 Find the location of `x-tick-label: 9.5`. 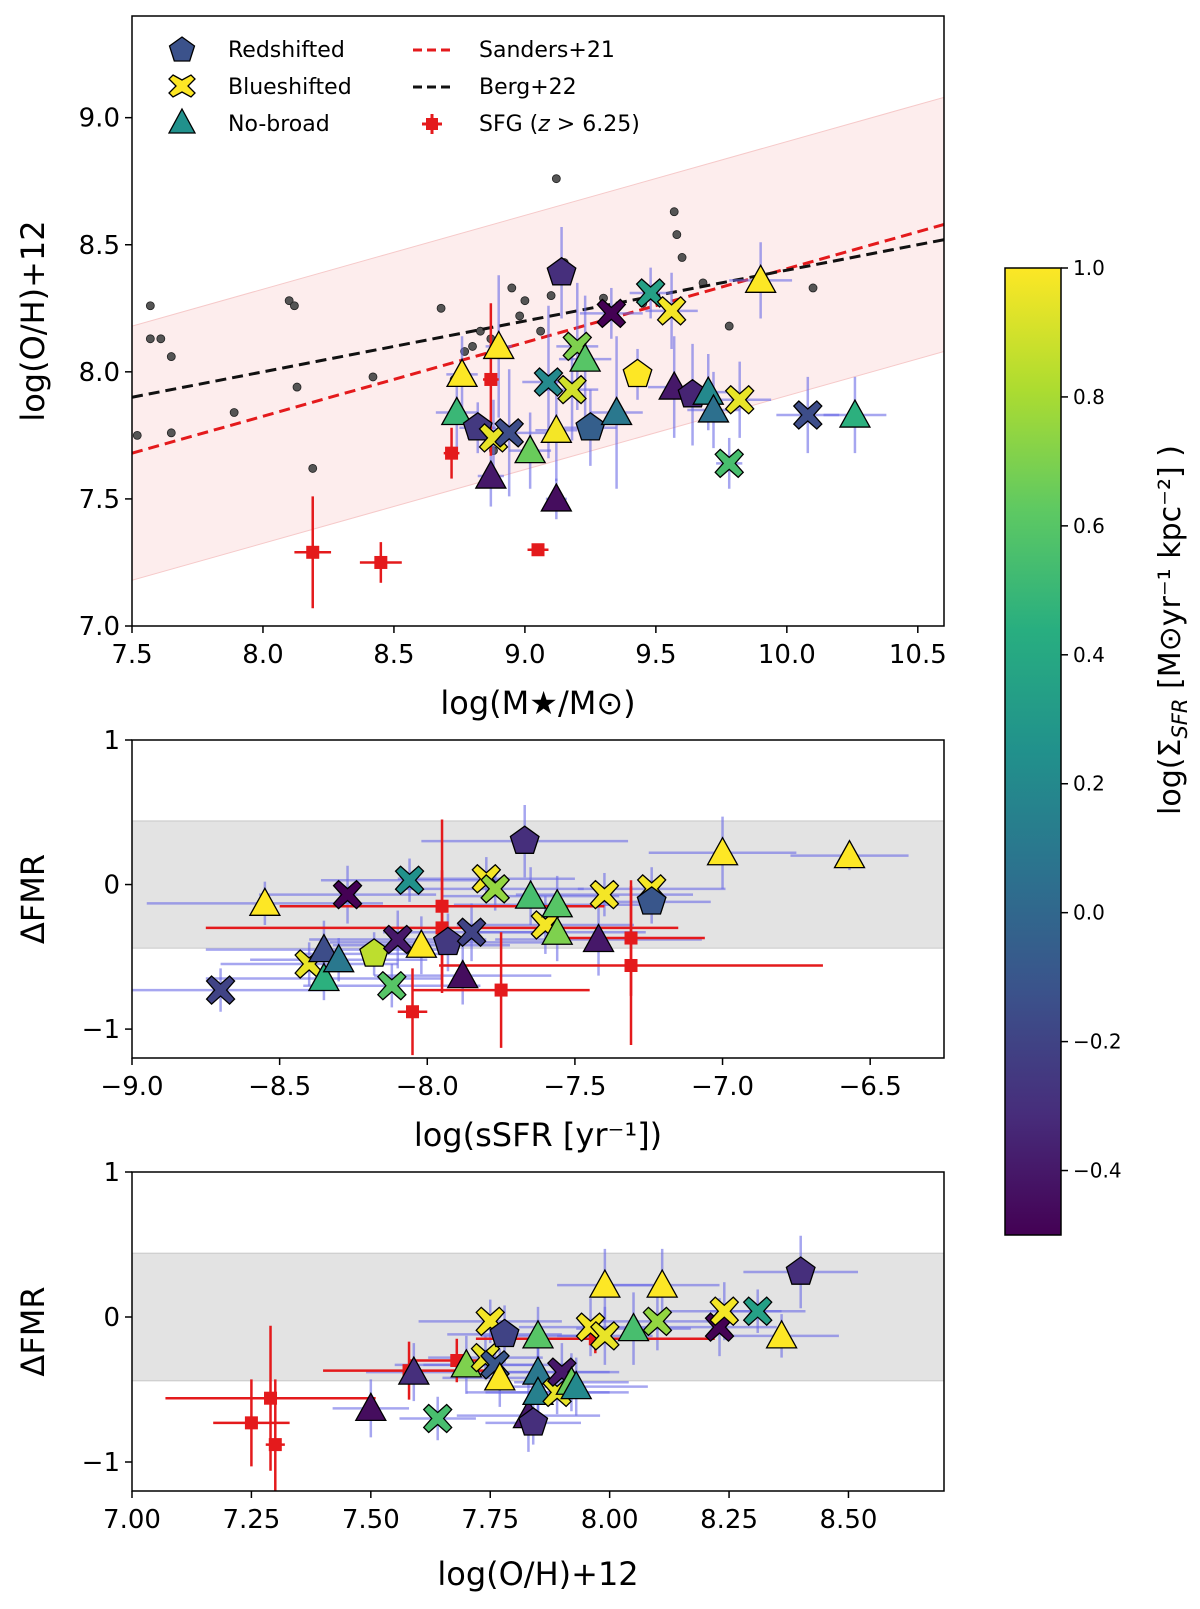

x-tick-label: 9.5 is located at coordinates (655, 655).